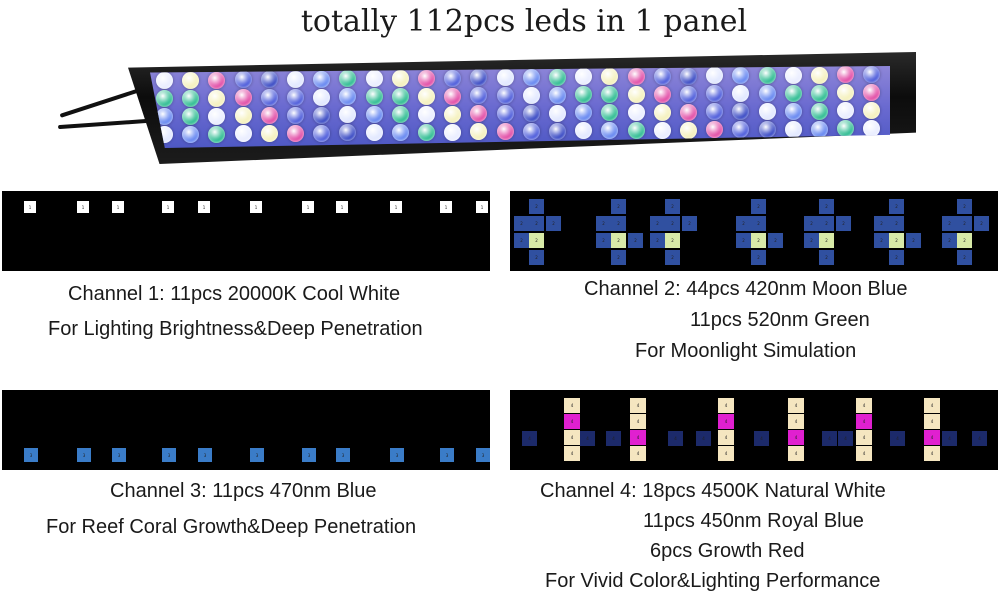 The height and width of the screenshot is (603, 1000). What do you see at coordinates (780, 320) in the screenshot?
I see `channel-2-line-2: 11pcs 520nm Green` at bounding box center [780, 320].